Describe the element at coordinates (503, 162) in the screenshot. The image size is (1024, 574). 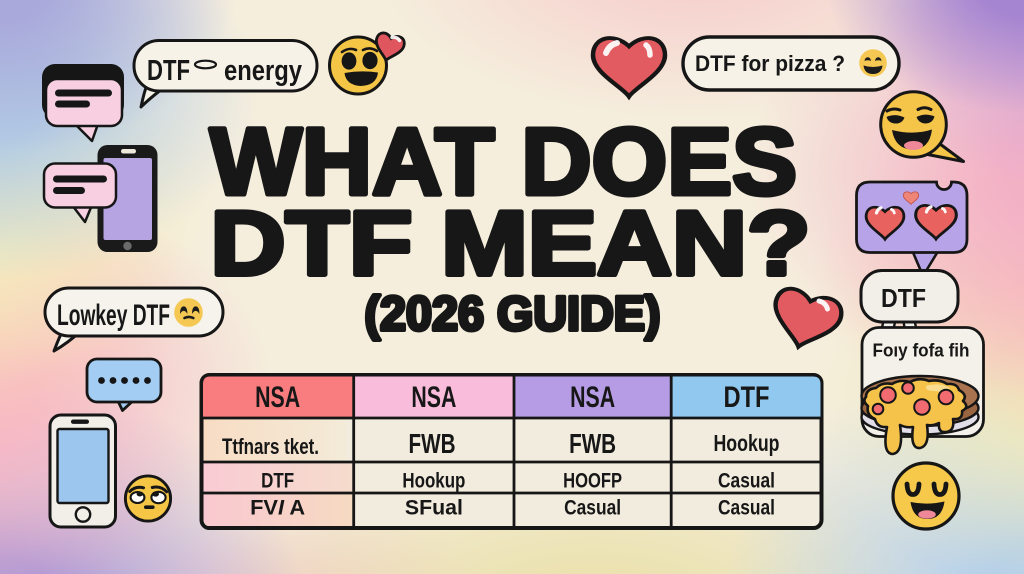
I see `svg-text: WHAT DOES` at that location.